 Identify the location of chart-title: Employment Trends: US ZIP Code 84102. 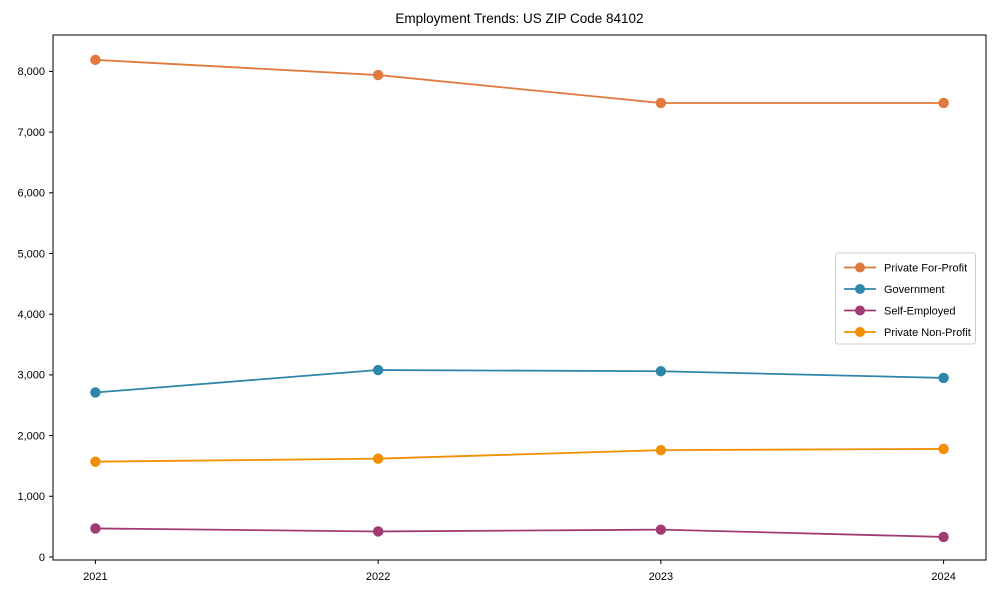
(519, 18).